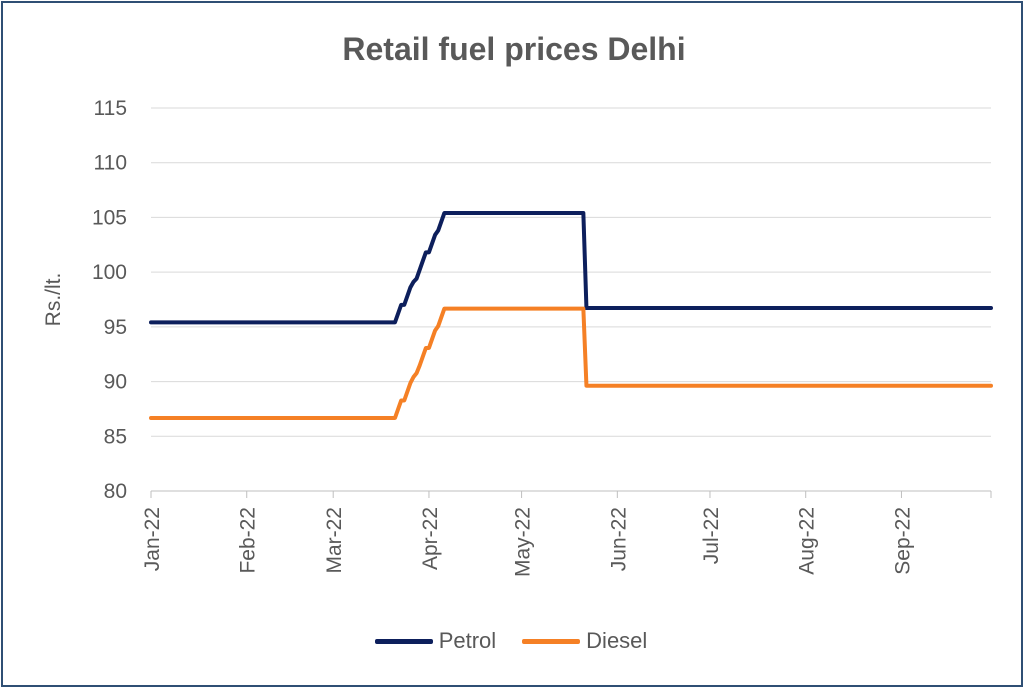 This screenshot has width=1024, height=688. What do you see at coordinates (523, 542) in the screenshot?
I see `x-tick-label: May-22` at bounding box center [523, 542].